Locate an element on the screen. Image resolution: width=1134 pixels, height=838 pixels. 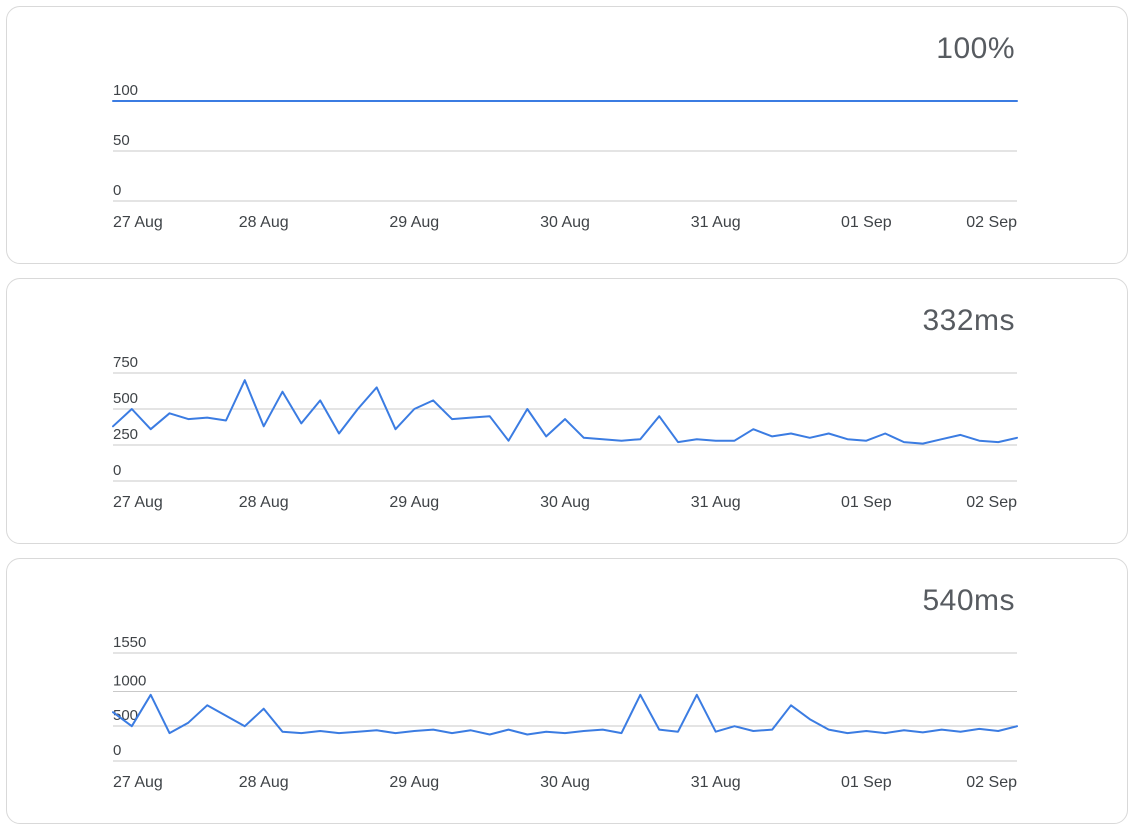
svg-text: 50 is located at coordinates (121, 140).